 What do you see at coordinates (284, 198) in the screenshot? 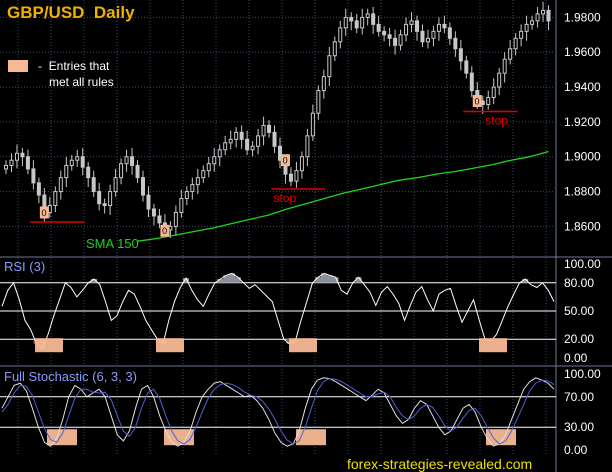
I see `stop-label: stop` at bounding box center [284, 198].